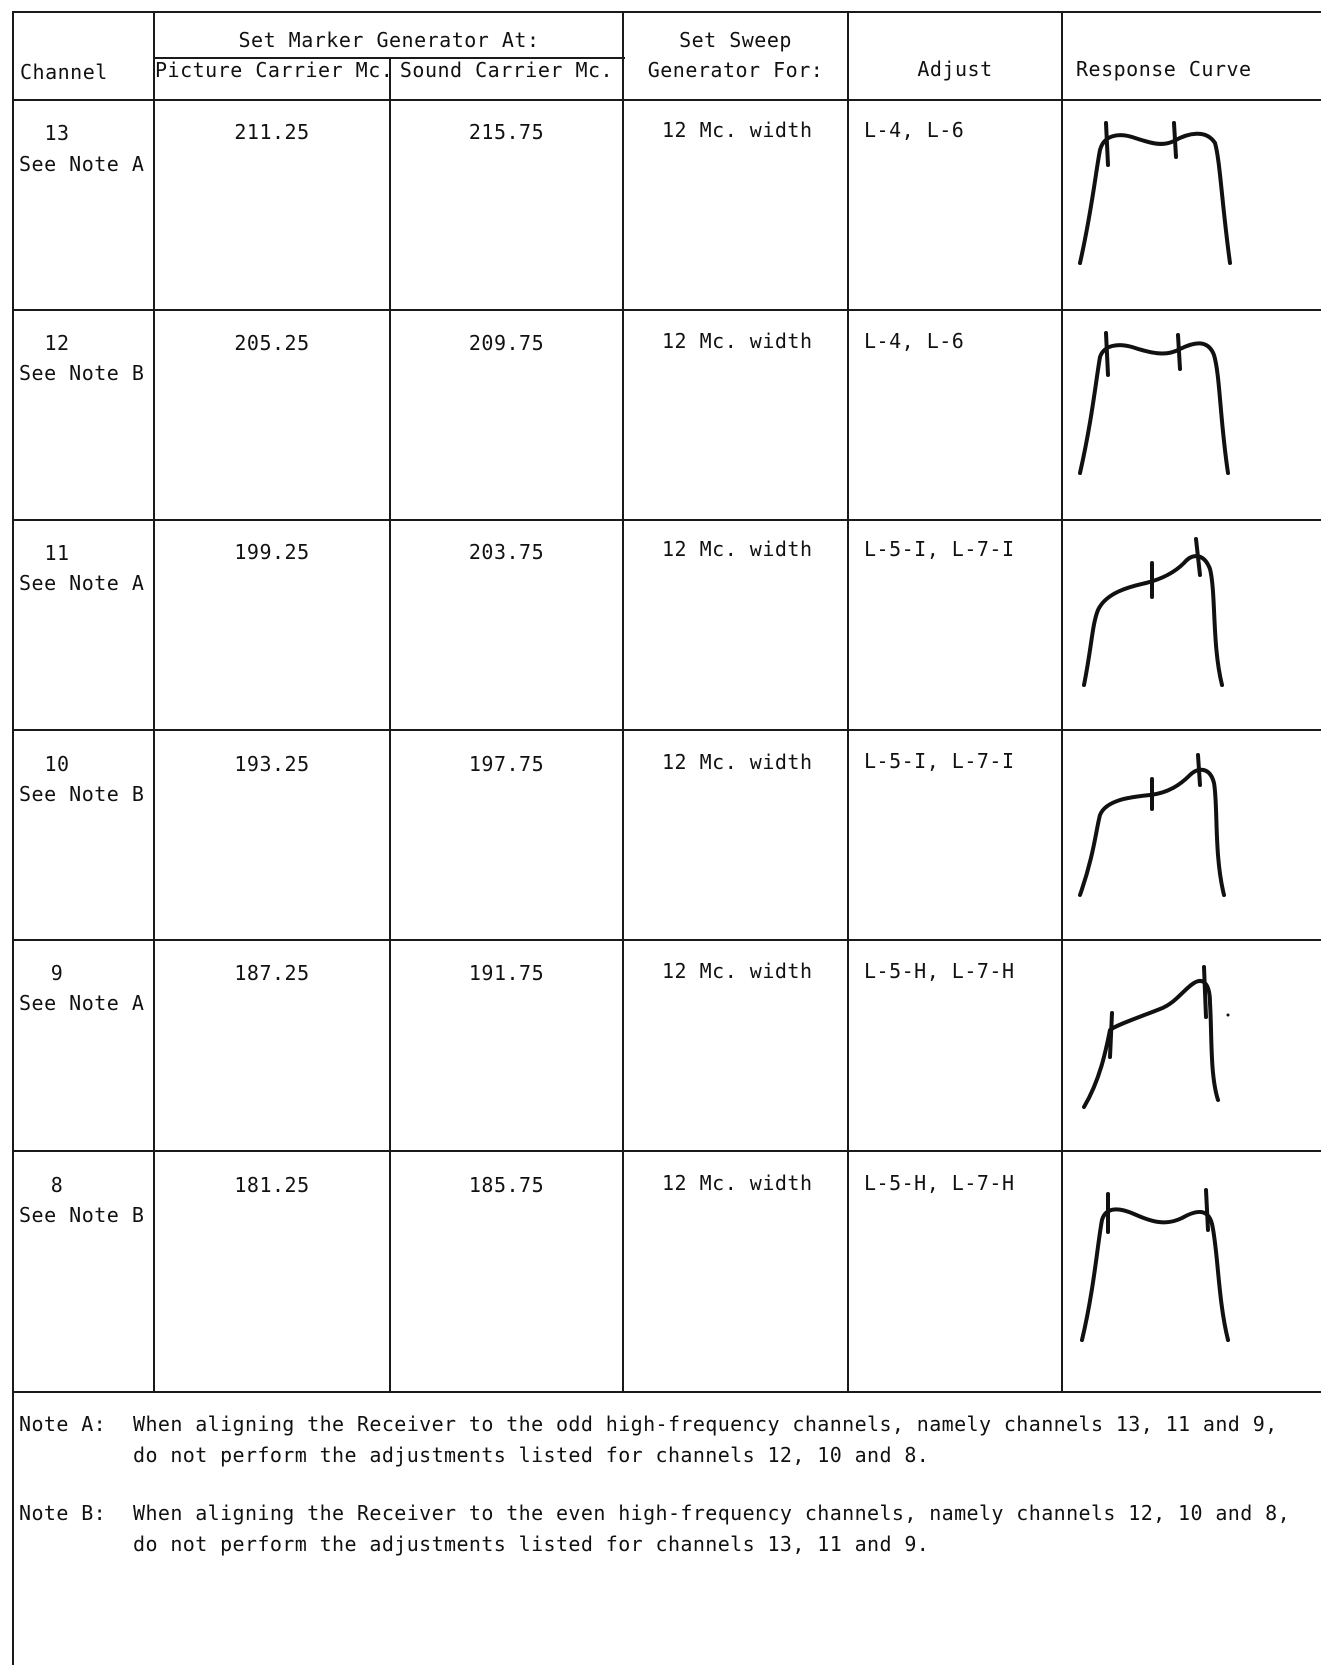  What do you see at coordinates (274, 70) in the screenshot?
I see `header-picture-carrier: Picture Carrier Mc.` at bounding box center [274, 70].